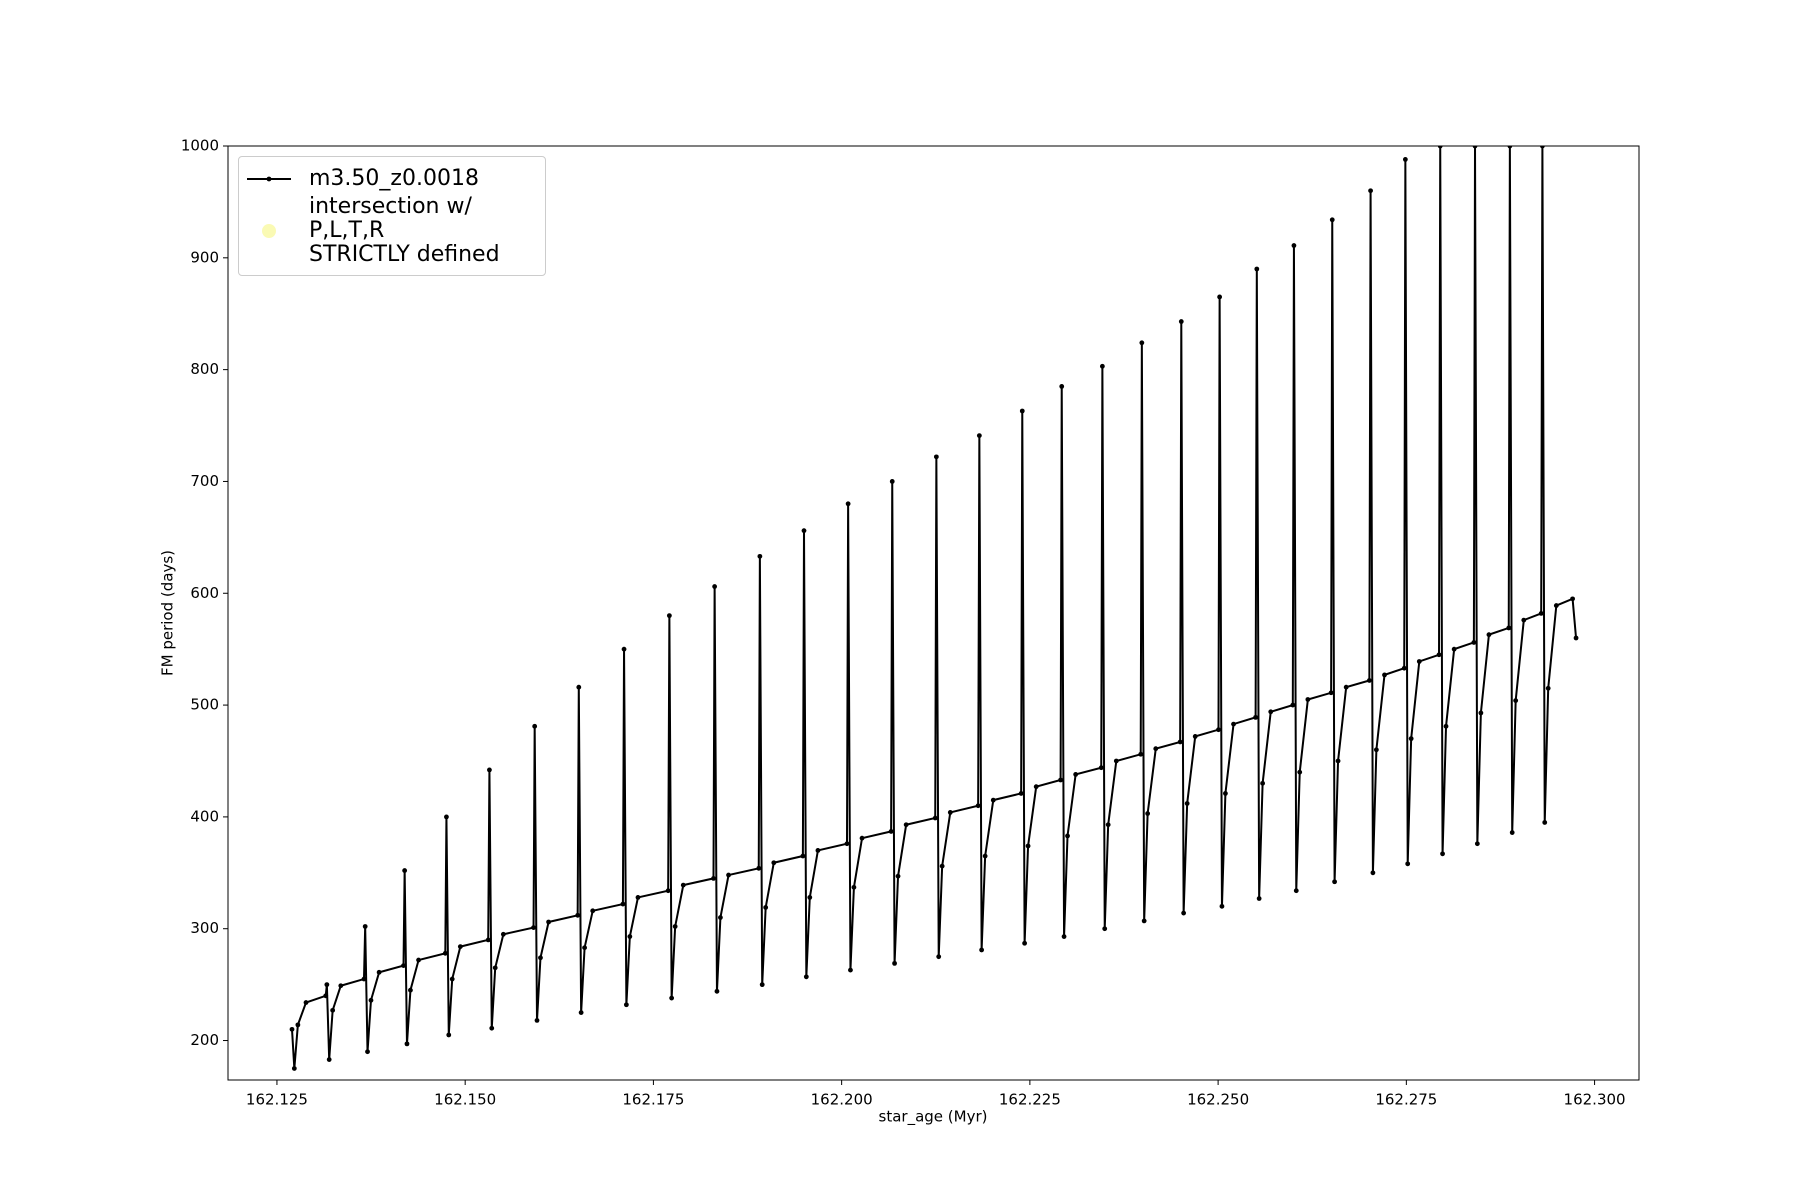 The width and height of the screenshot is (1800, 1200). I want to click on x-tick-label: 162.250, so click(1218, 1100).